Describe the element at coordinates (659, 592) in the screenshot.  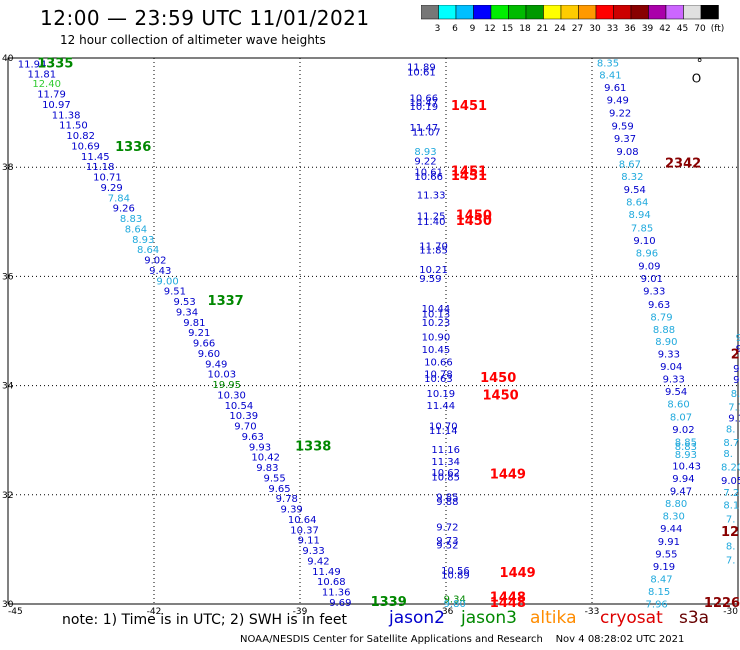
I see `wave-height-label: 8.15` at that location.